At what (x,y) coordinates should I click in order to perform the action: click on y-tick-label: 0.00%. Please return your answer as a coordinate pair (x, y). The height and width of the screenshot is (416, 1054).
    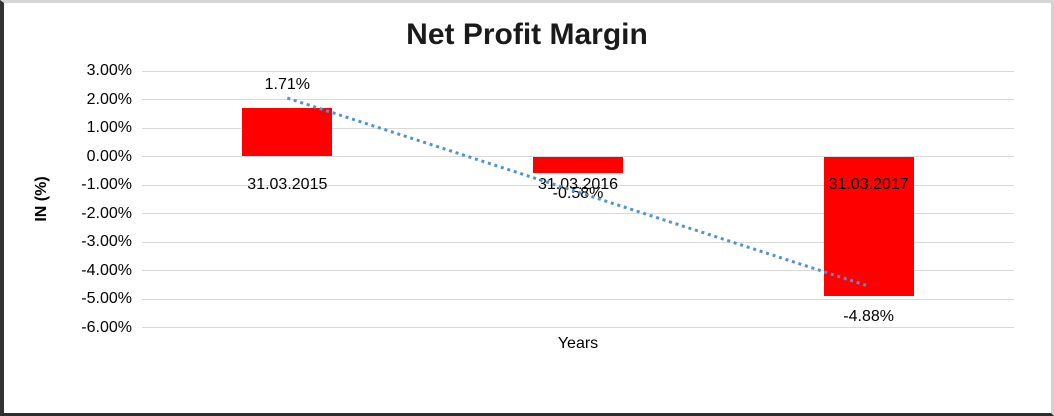
    Looking at the image, I should click on (109, 156).